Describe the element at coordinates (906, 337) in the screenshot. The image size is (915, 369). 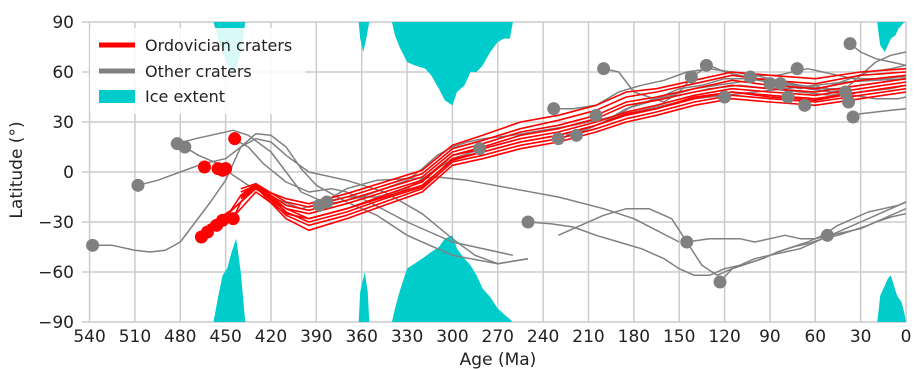
I see `x-tick-label: 0` at that location.